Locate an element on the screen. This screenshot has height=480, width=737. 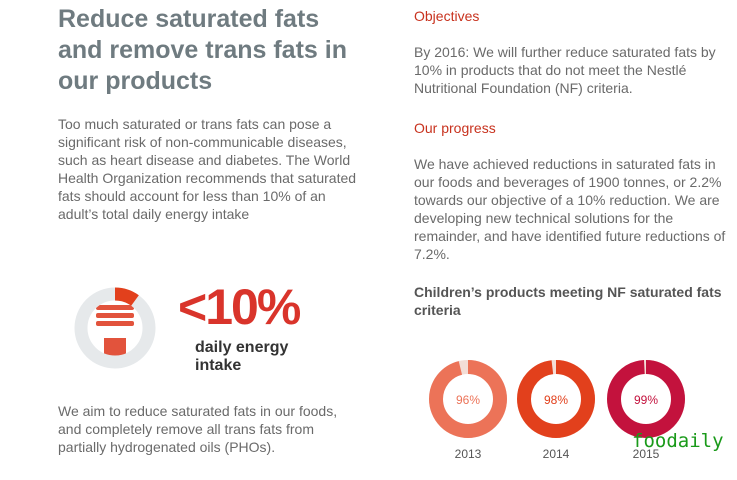
progress-heading: Our progress is located at coordinates (455, 128).